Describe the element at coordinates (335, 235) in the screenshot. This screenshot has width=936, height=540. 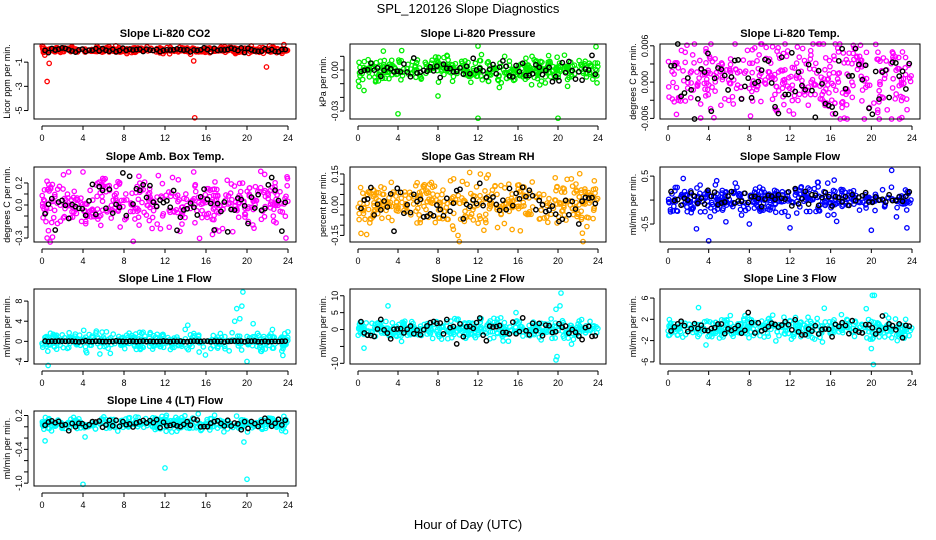
I see `y-tick-label: -0.15` at that location.